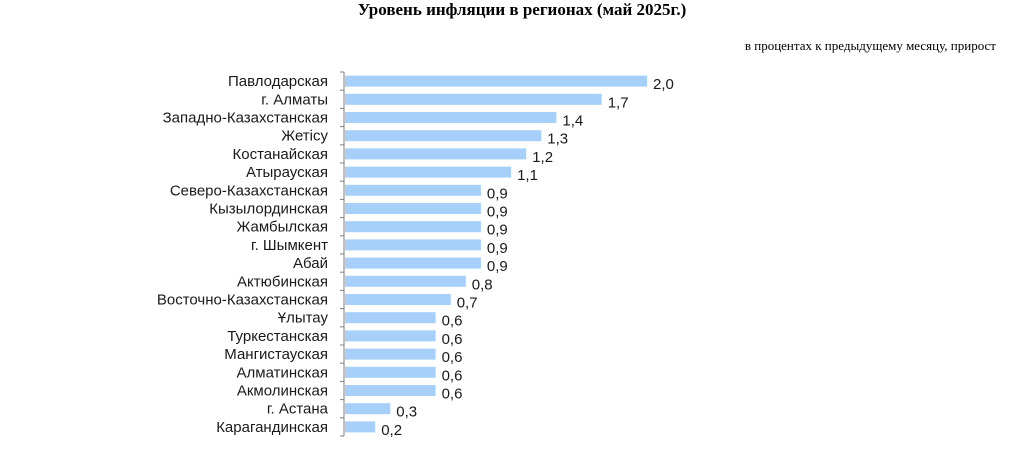 The image size is (1018, 465). What do you see at coordinates (406, 412) in the screenshot?
I see `data-label: 0,3` at bounding box center [406, 412].